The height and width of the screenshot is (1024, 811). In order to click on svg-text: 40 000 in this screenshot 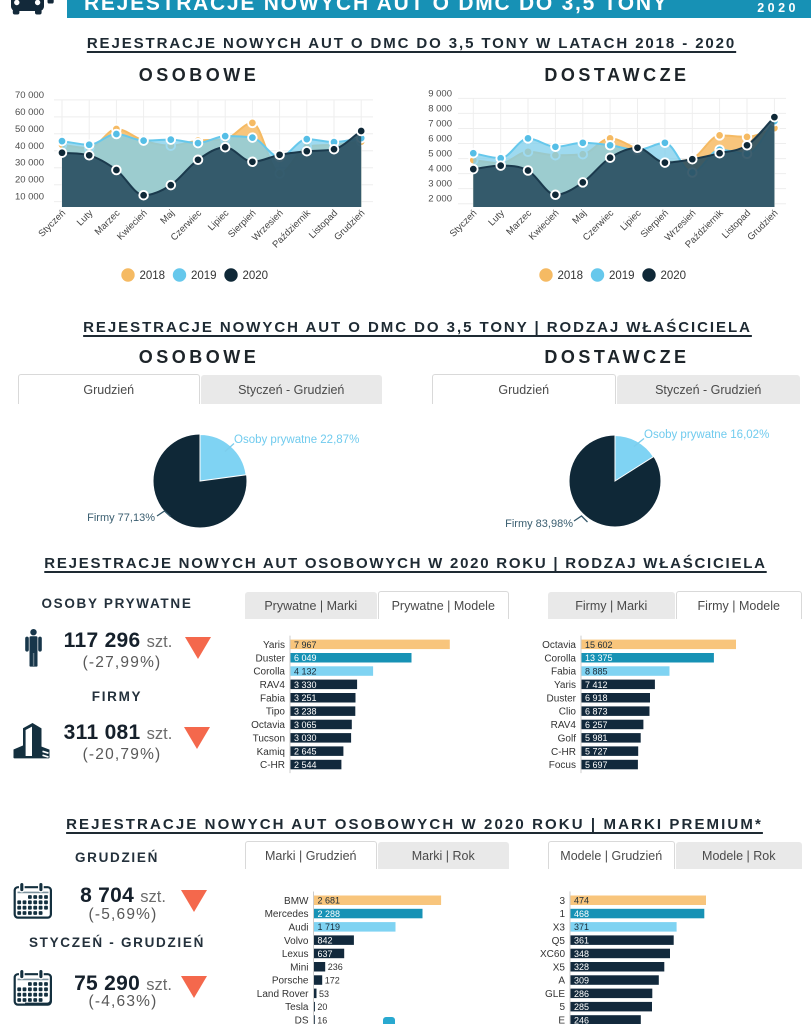, I will do `click(29, 146)`.